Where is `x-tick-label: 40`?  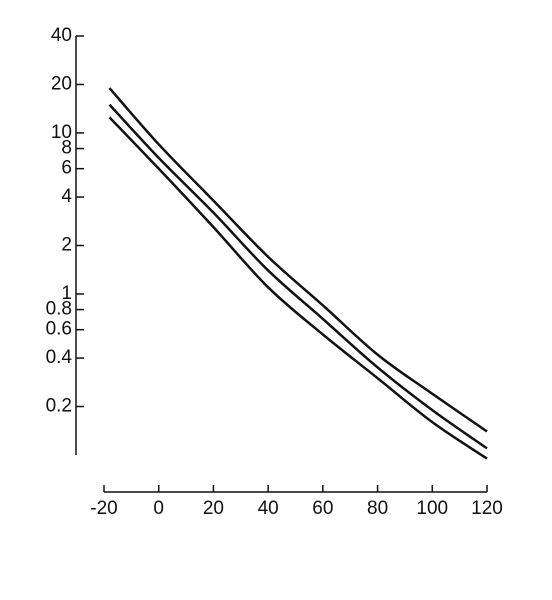
x-tick-label: 40 is located at coordinates (268, 508).